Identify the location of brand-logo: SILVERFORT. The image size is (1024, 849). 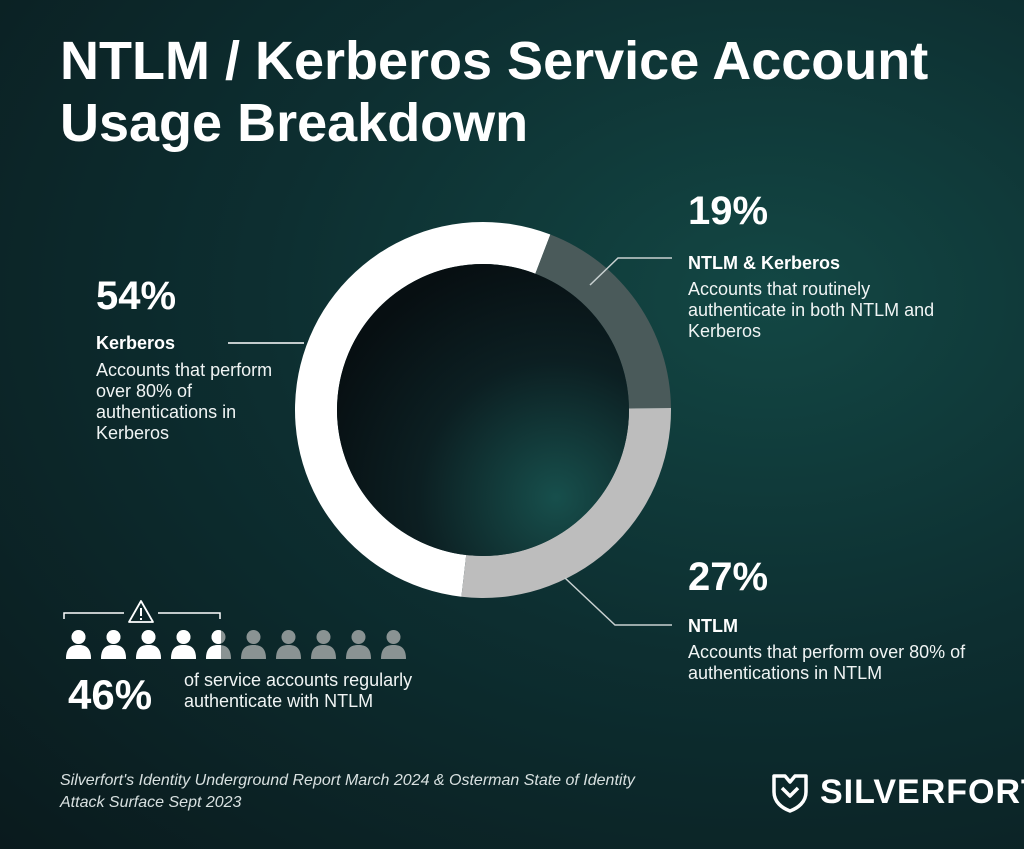
(896, 792).